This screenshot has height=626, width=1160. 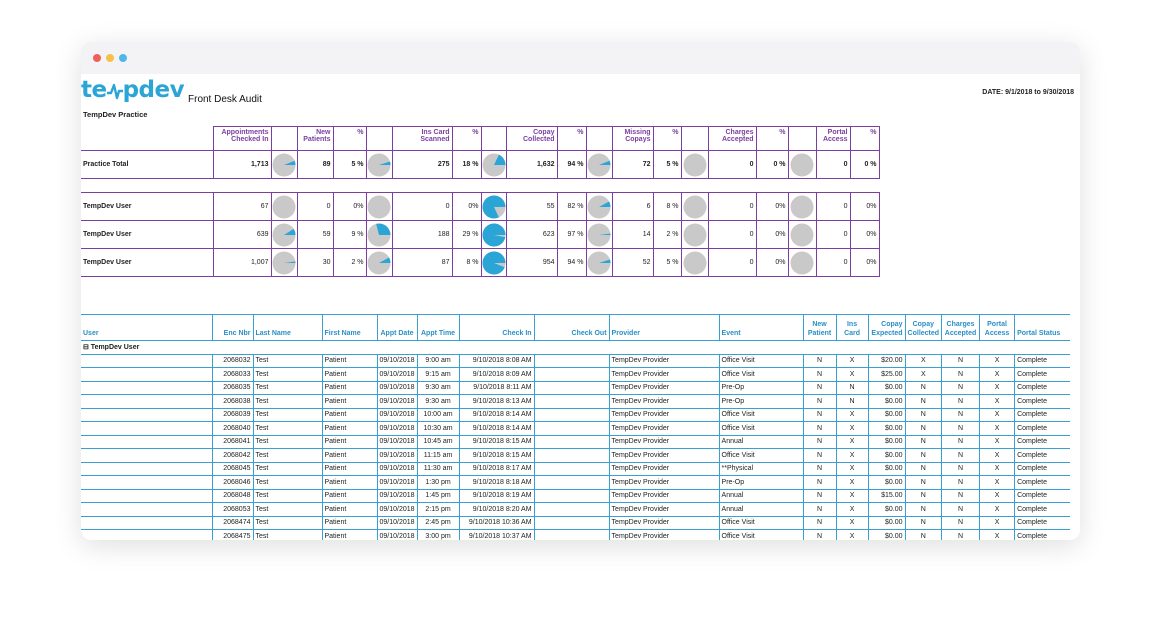 I want to click on detail-header-4: Appt Date, so click(x=397, y=327).